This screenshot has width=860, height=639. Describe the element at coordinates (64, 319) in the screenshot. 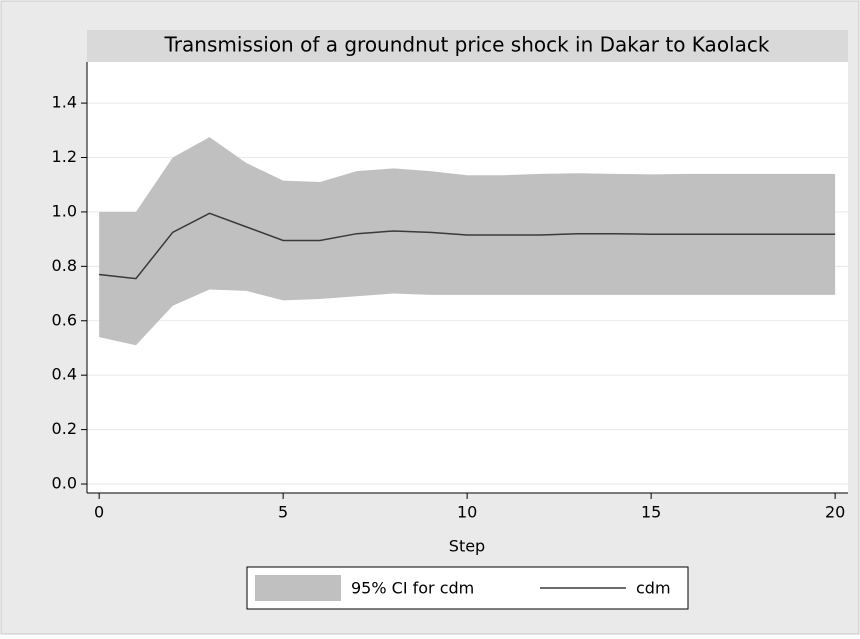

I see `y-tick-label: 0.6` at that location.